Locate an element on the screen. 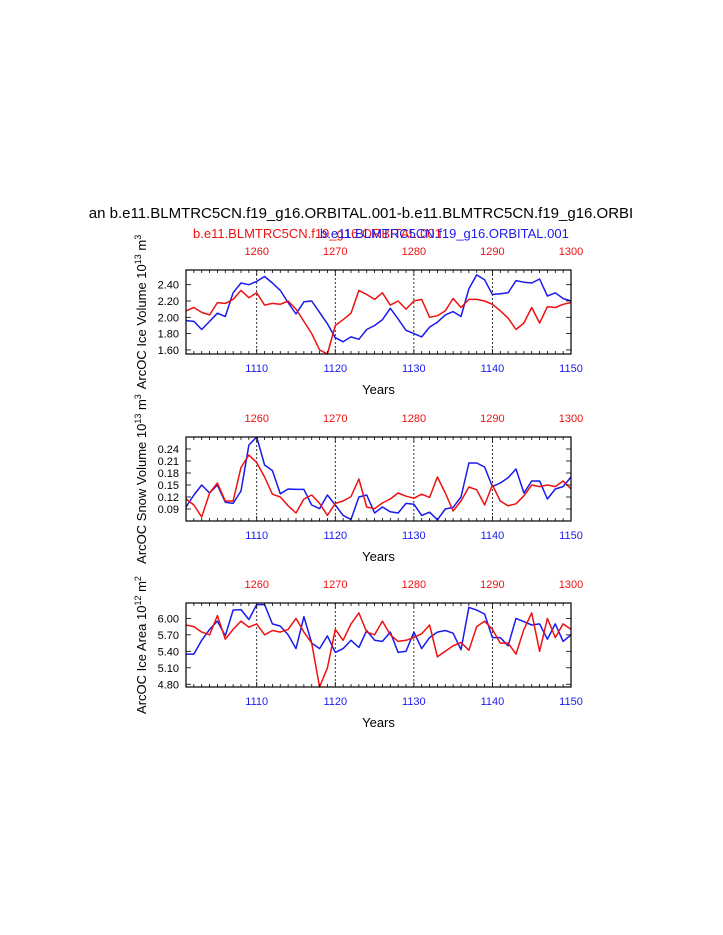 This screenshot has width=723, height=935. y-tick-label: 5.10 is located at coordinates (168, 669).